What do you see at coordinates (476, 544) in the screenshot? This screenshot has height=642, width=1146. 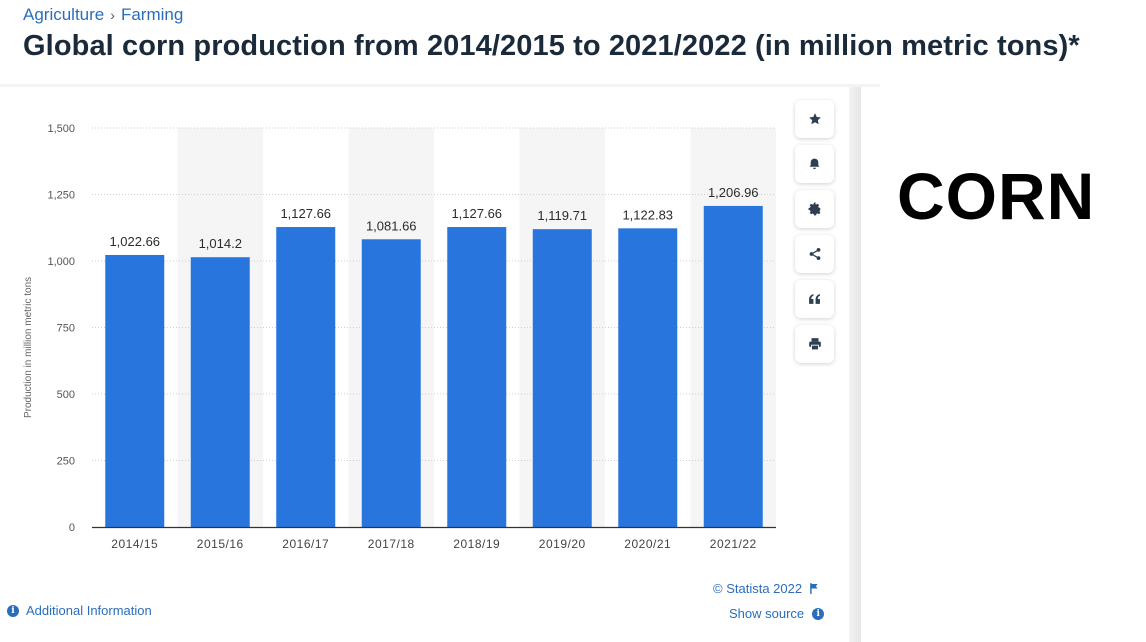 I see `x-tick-label: 2018/19` at bounding box center [476, 544].